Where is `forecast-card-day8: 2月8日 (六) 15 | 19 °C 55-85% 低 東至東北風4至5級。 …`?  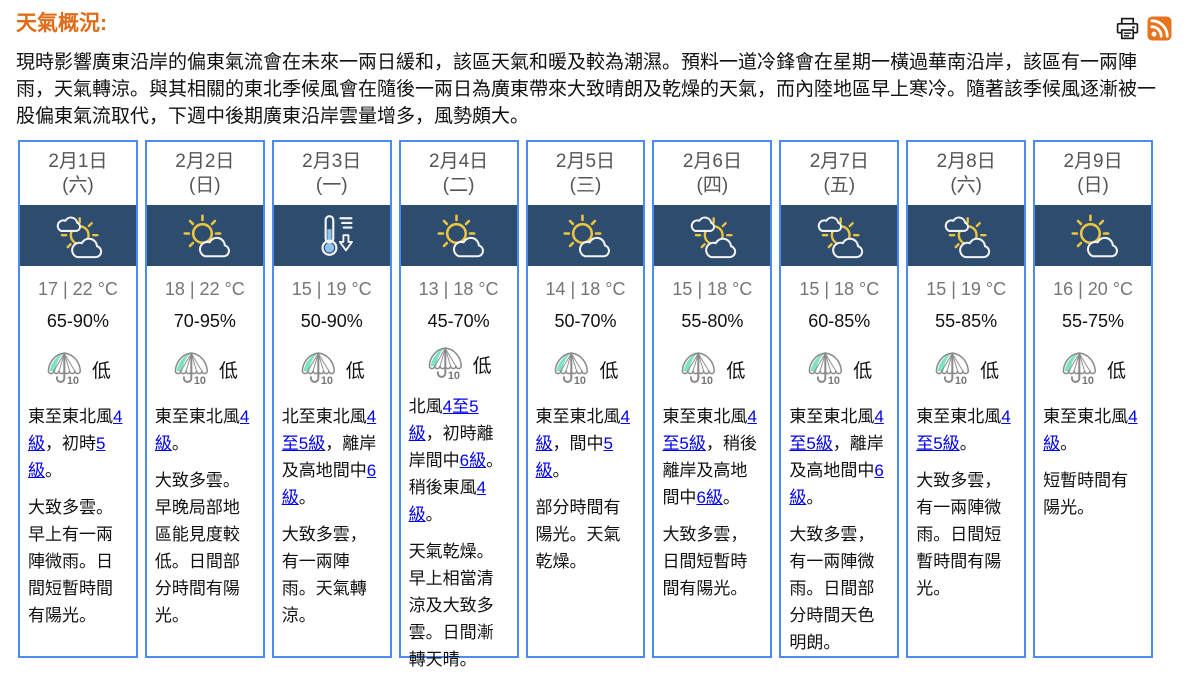 forecast-card-day8: 2月8日 (六) 15 | 19 °C 55-85% 低 東至東北風4至5級。 … is located at coordinates (966, 399).